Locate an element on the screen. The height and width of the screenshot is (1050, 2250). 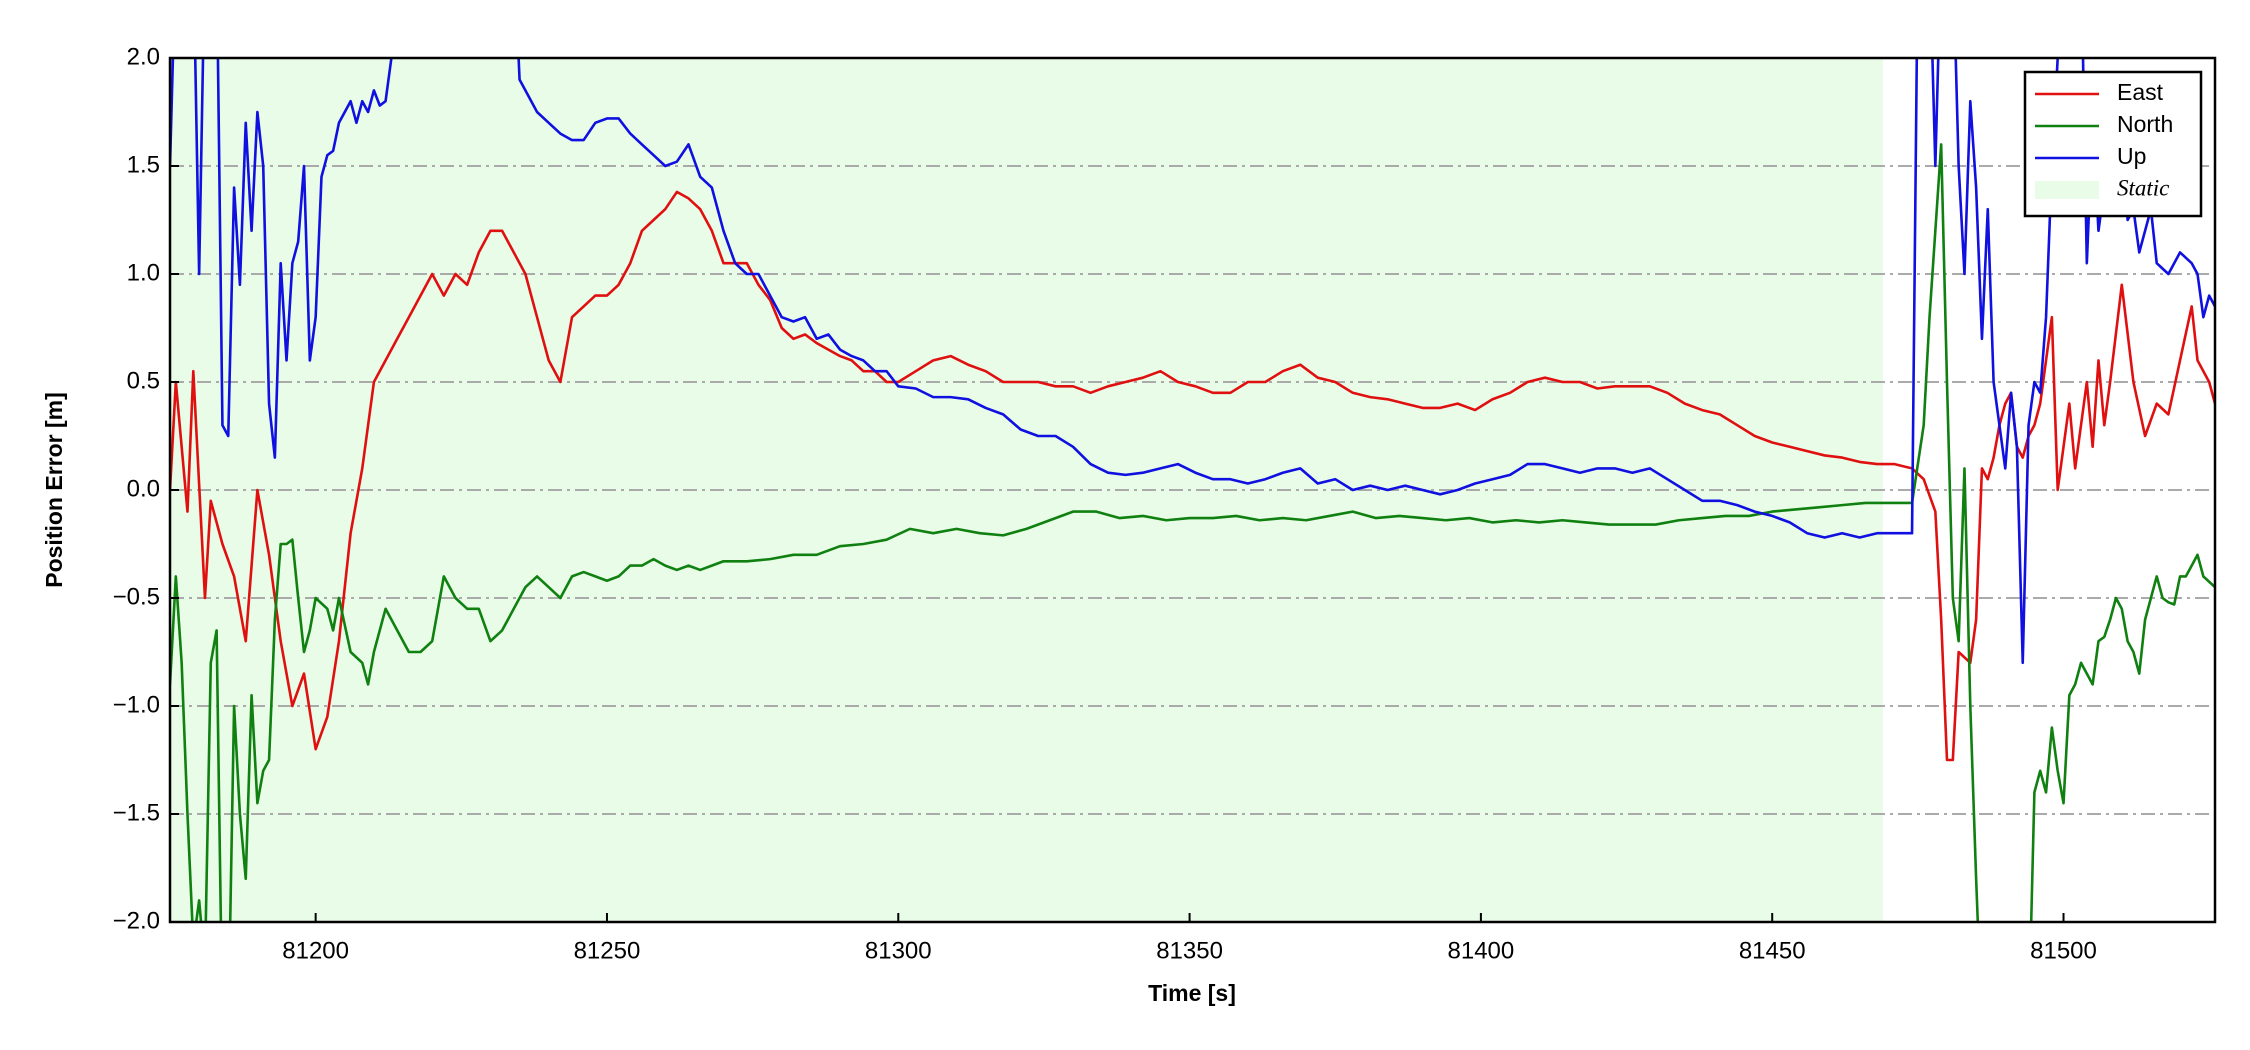
x-tick-label: 81500 is located at coordinates (2063, 950).